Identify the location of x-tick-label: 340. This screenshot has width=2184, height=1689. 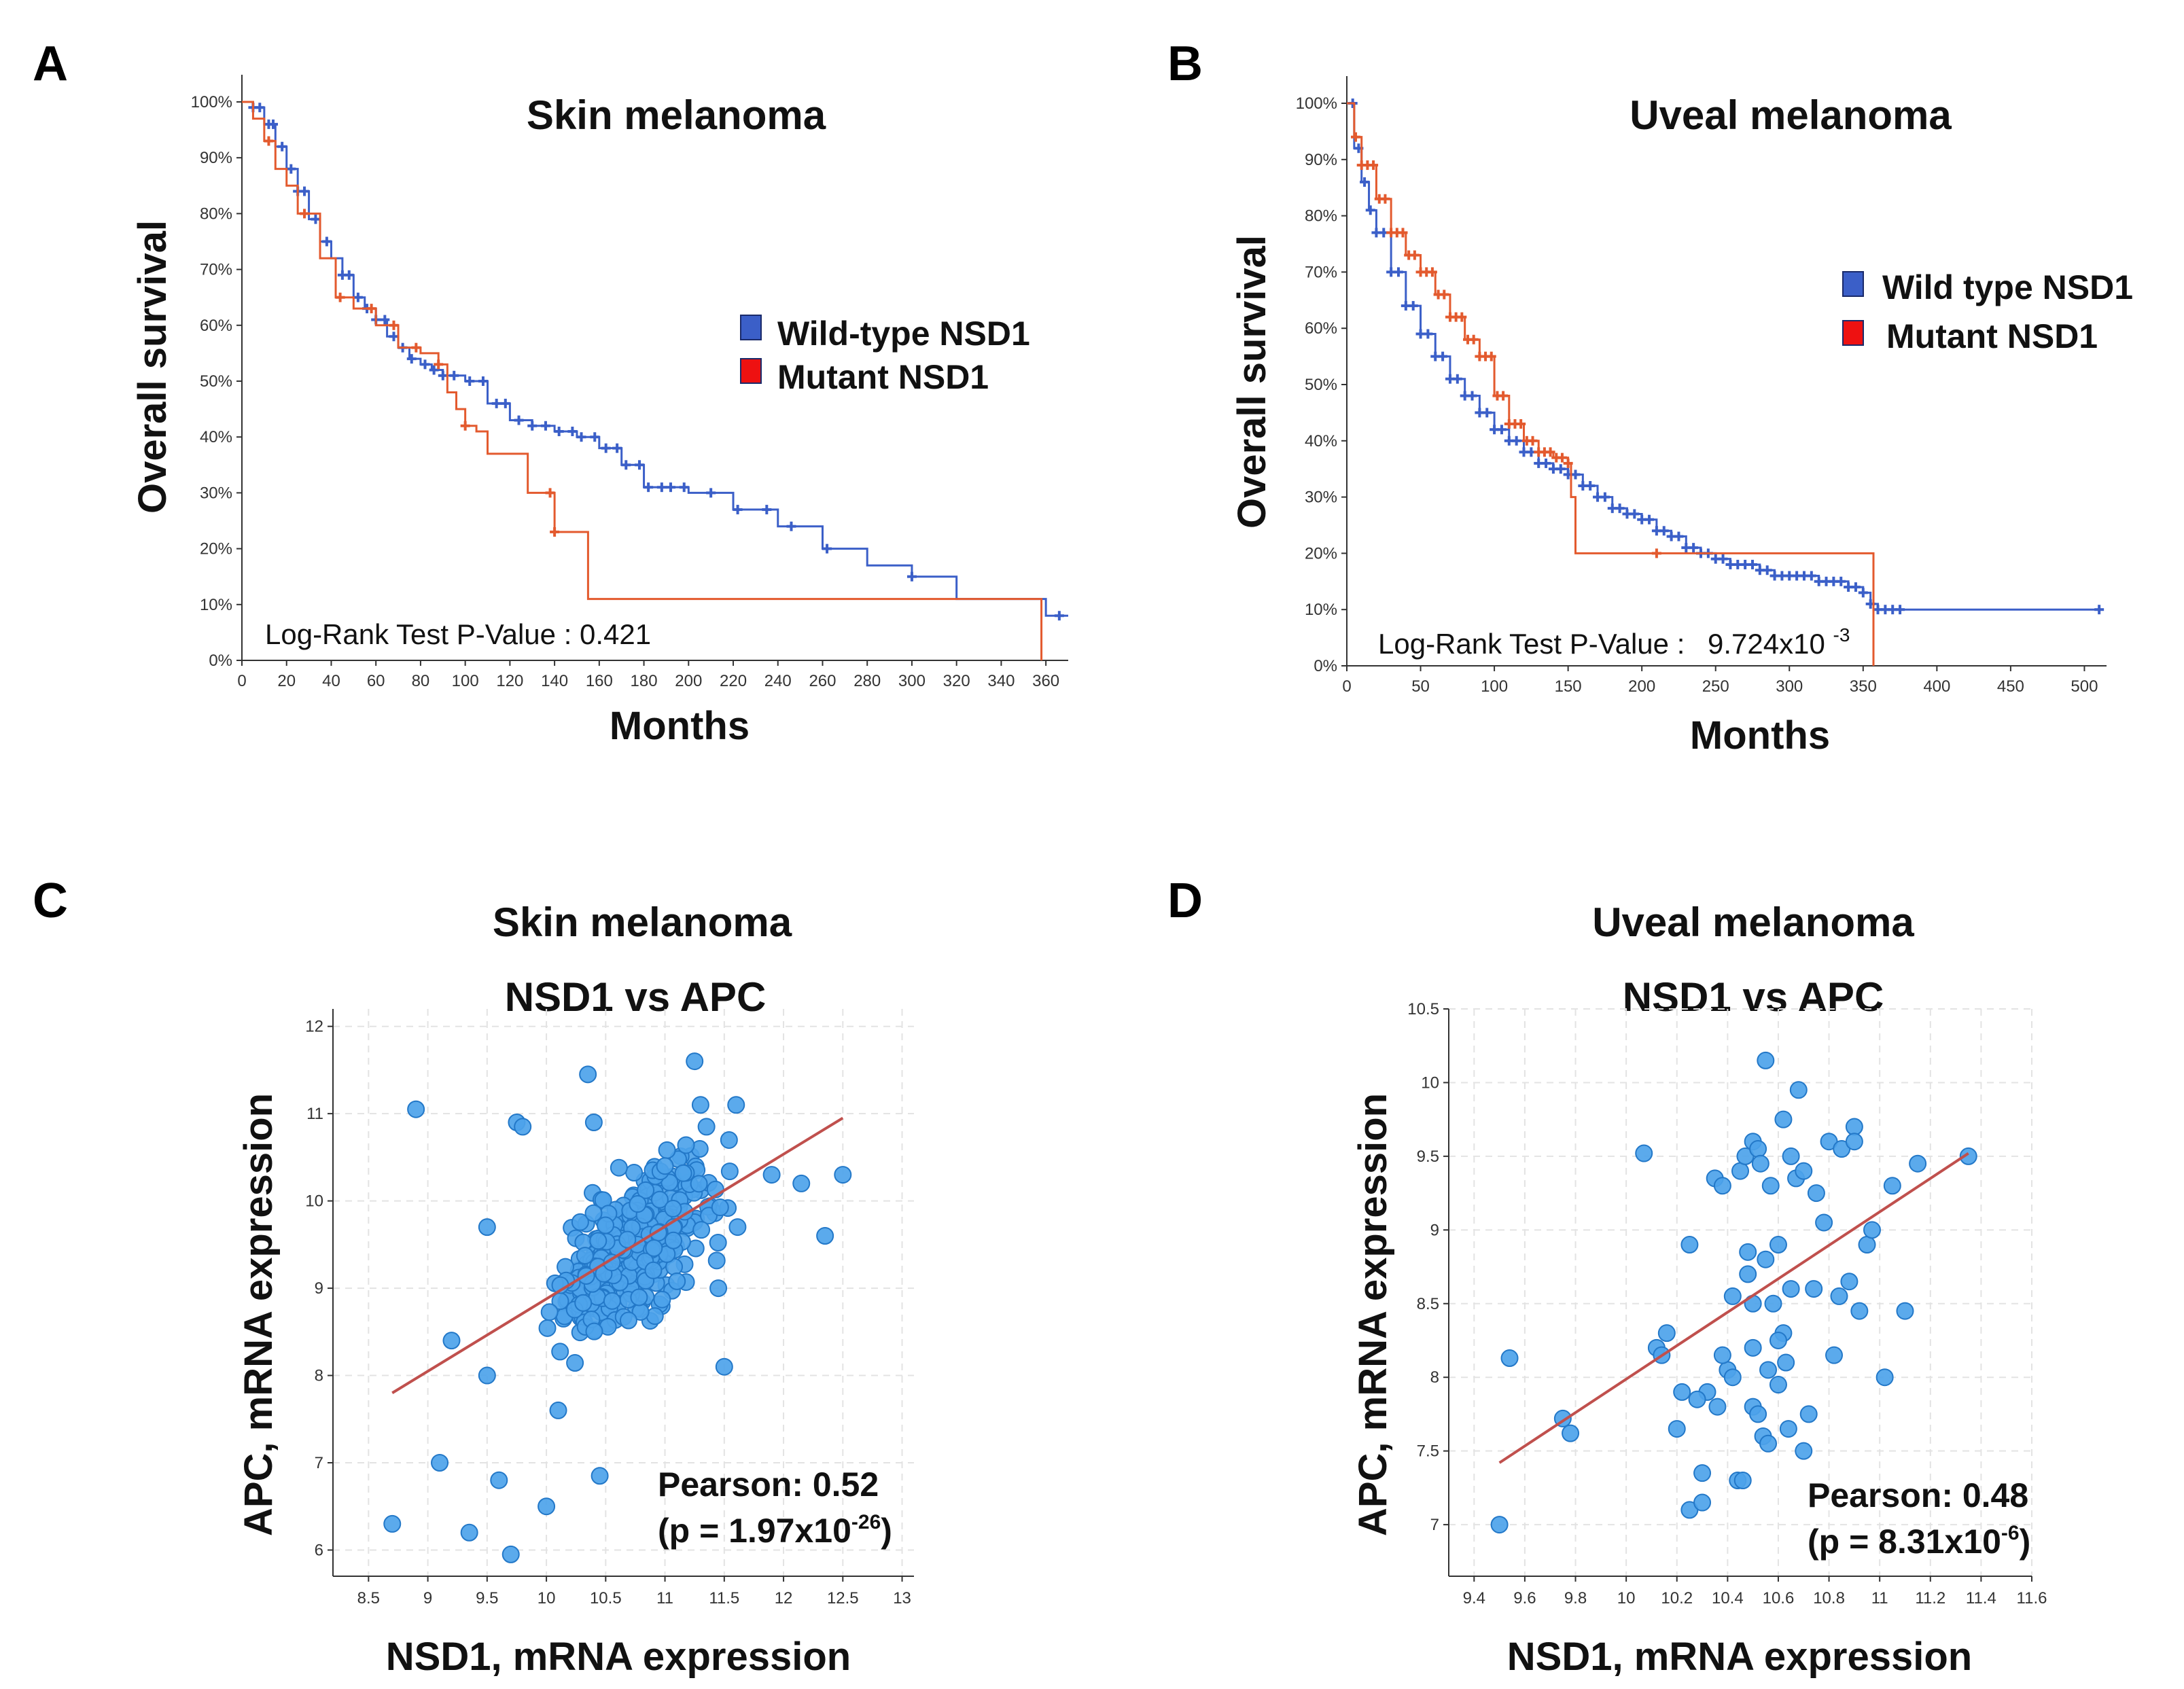
(1001, 681).